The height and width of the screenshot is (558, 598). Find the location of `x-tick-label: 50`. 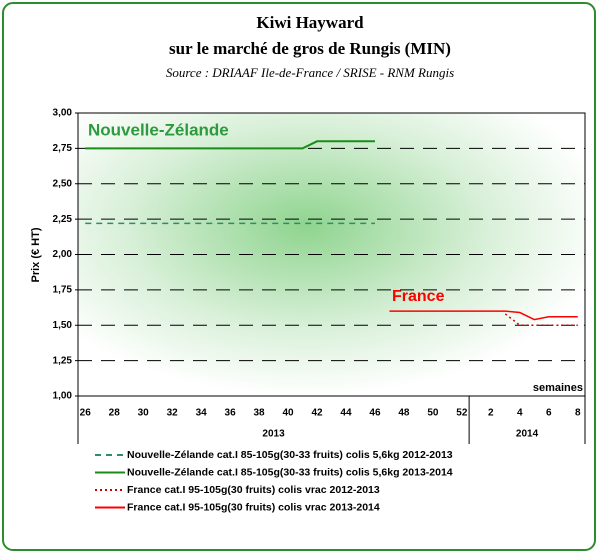

x-tick-label: 50 is located at coordinates (433, 413).